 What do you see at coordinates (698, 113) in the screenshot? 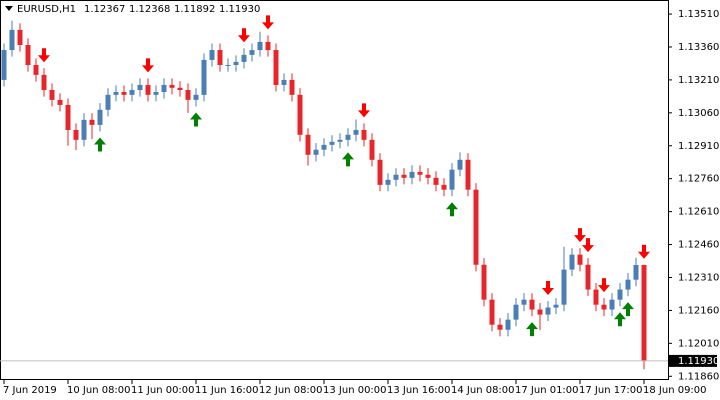
I see `y-tick-label: 1.13060` at bounding box center [698, 113].